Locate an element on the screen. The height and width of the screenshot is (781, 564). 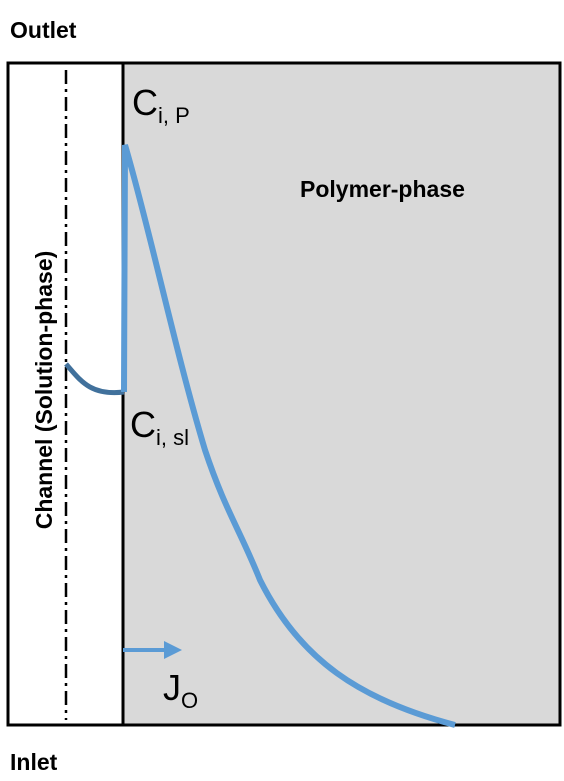
flux-arrowhead is located at coordinates (173, 650).